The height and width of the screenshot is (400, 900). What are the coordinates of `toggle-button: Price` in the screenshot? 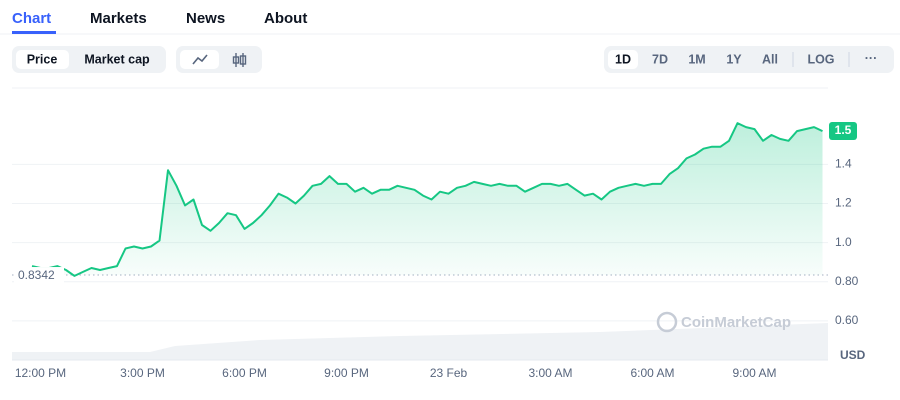 It's located at (42, 59).